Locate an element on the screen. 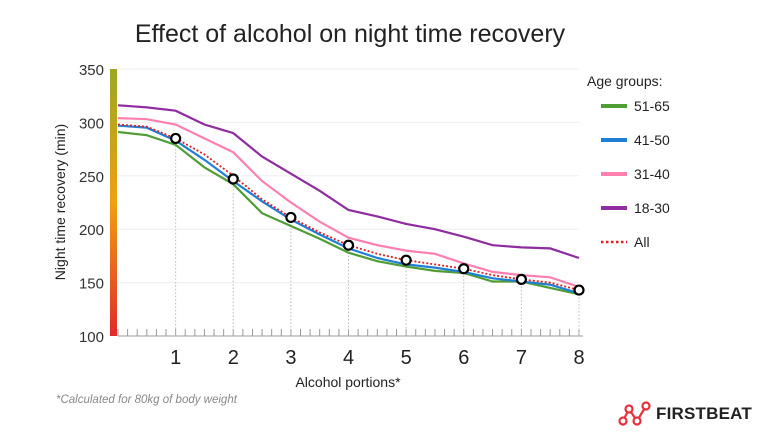 Image resolution: width=768 pixels, height=448 pixels. firstbeat-logo: FIRSTBEAT is located at coordinates (685, 414).